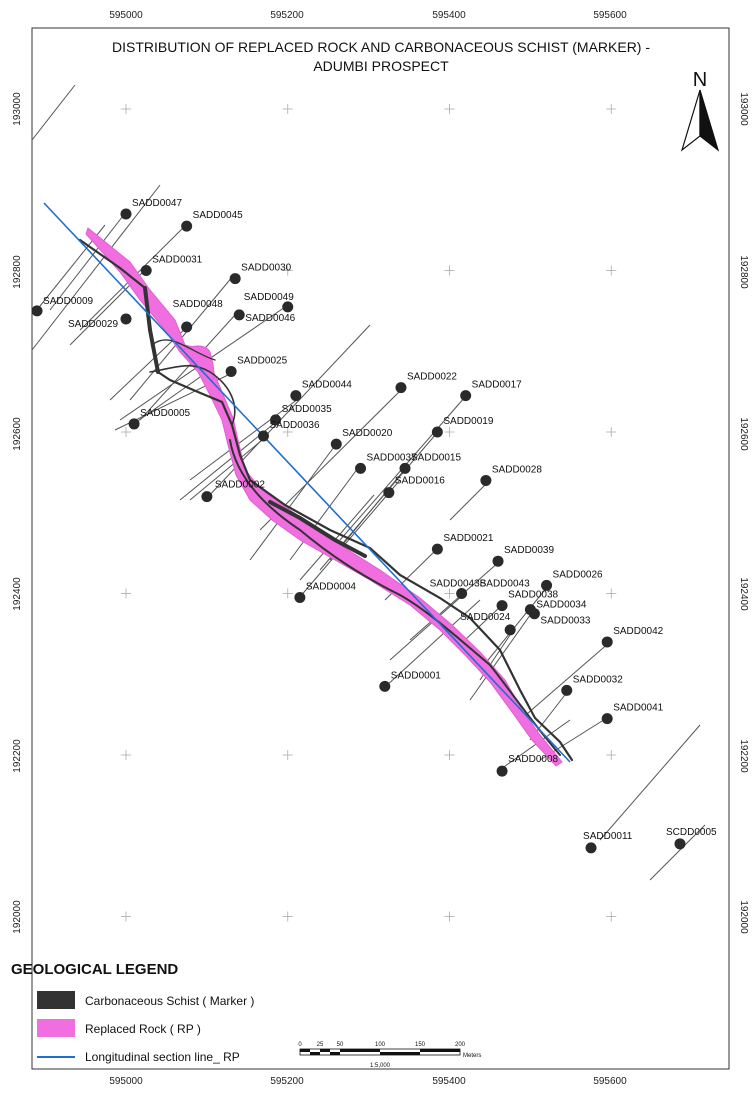 This screenshot has width=754, height=1101. Describe the element at coordinates (486, 480) in the screenshot. I see `drill-collar-sadd0028` at that location.